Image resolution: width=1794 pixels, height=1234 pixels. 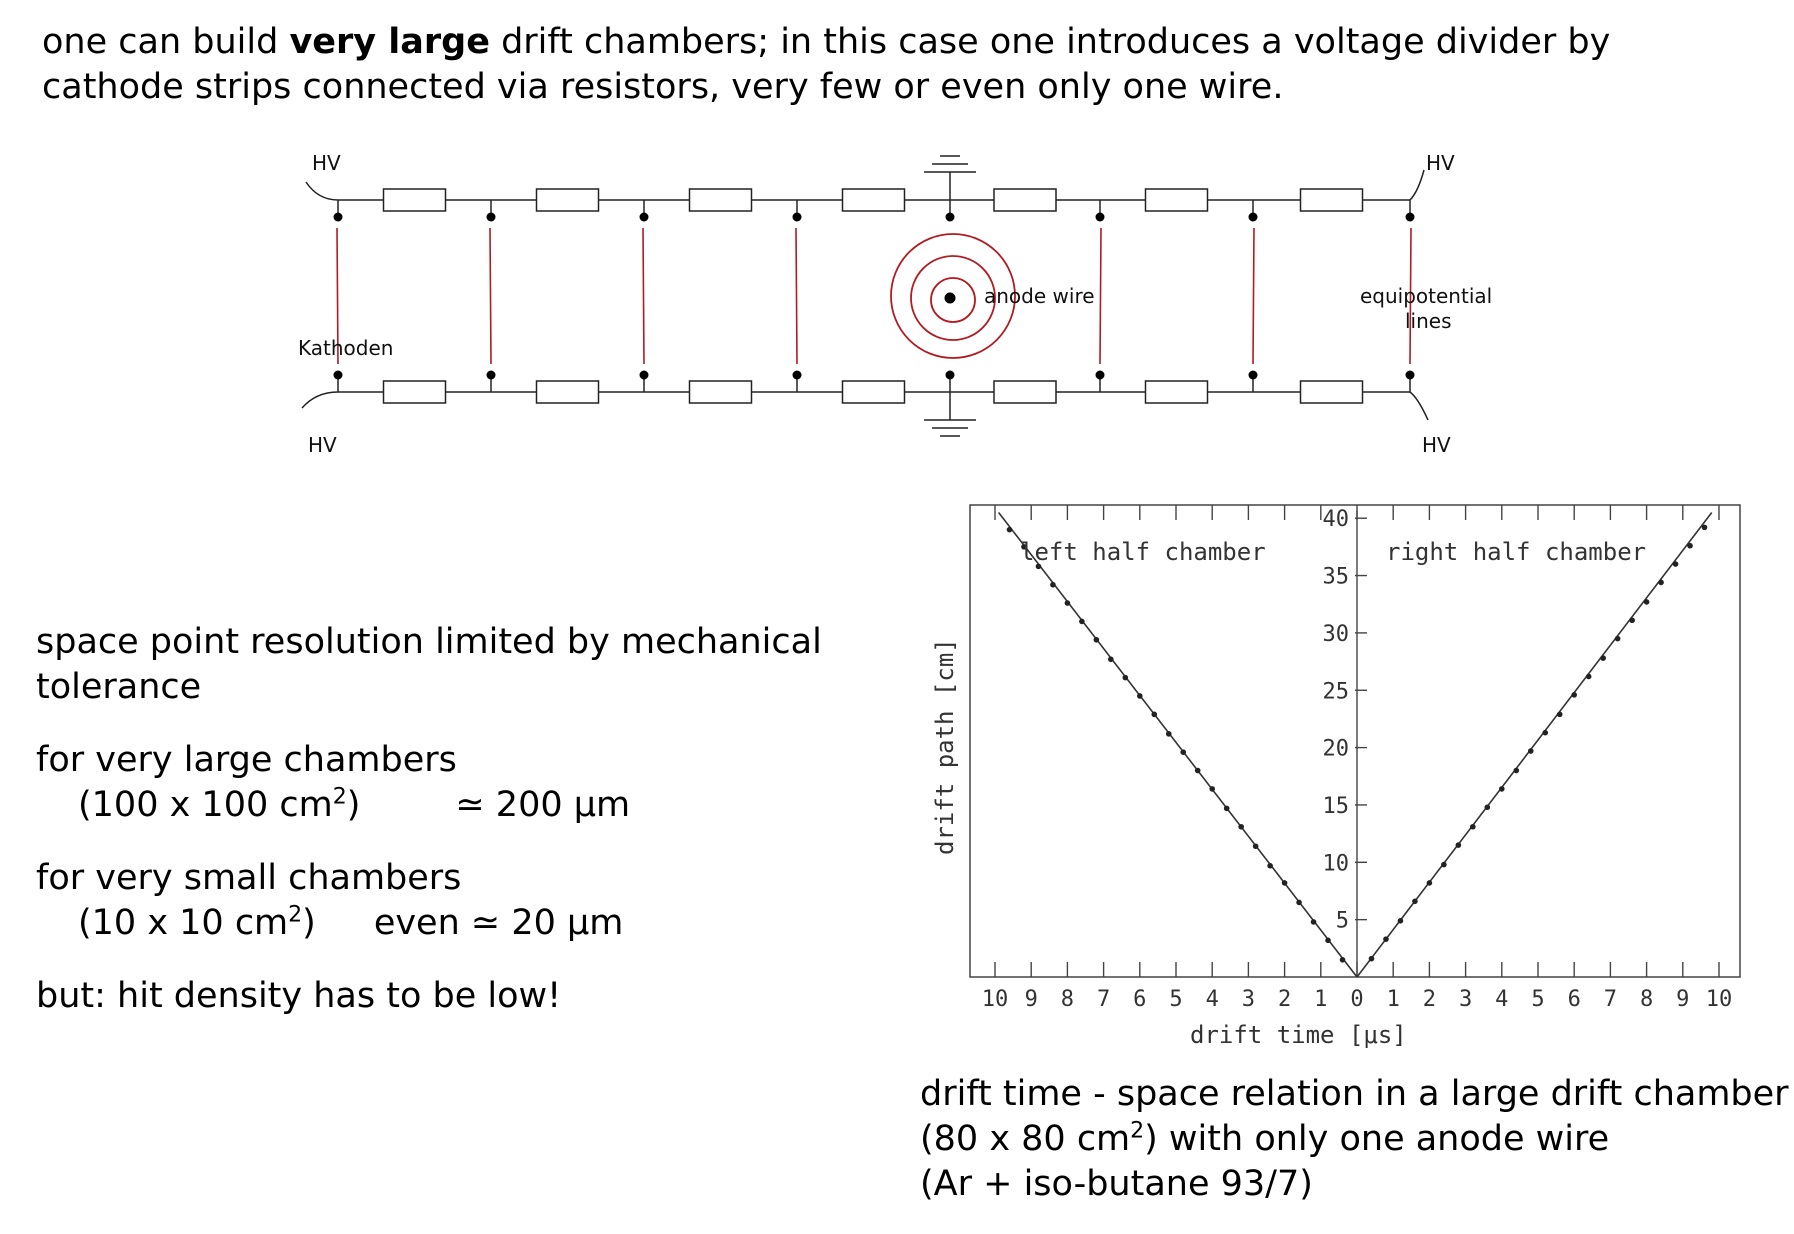 I want to click on x-tick-label: 7, so click(x=1610, y=999).